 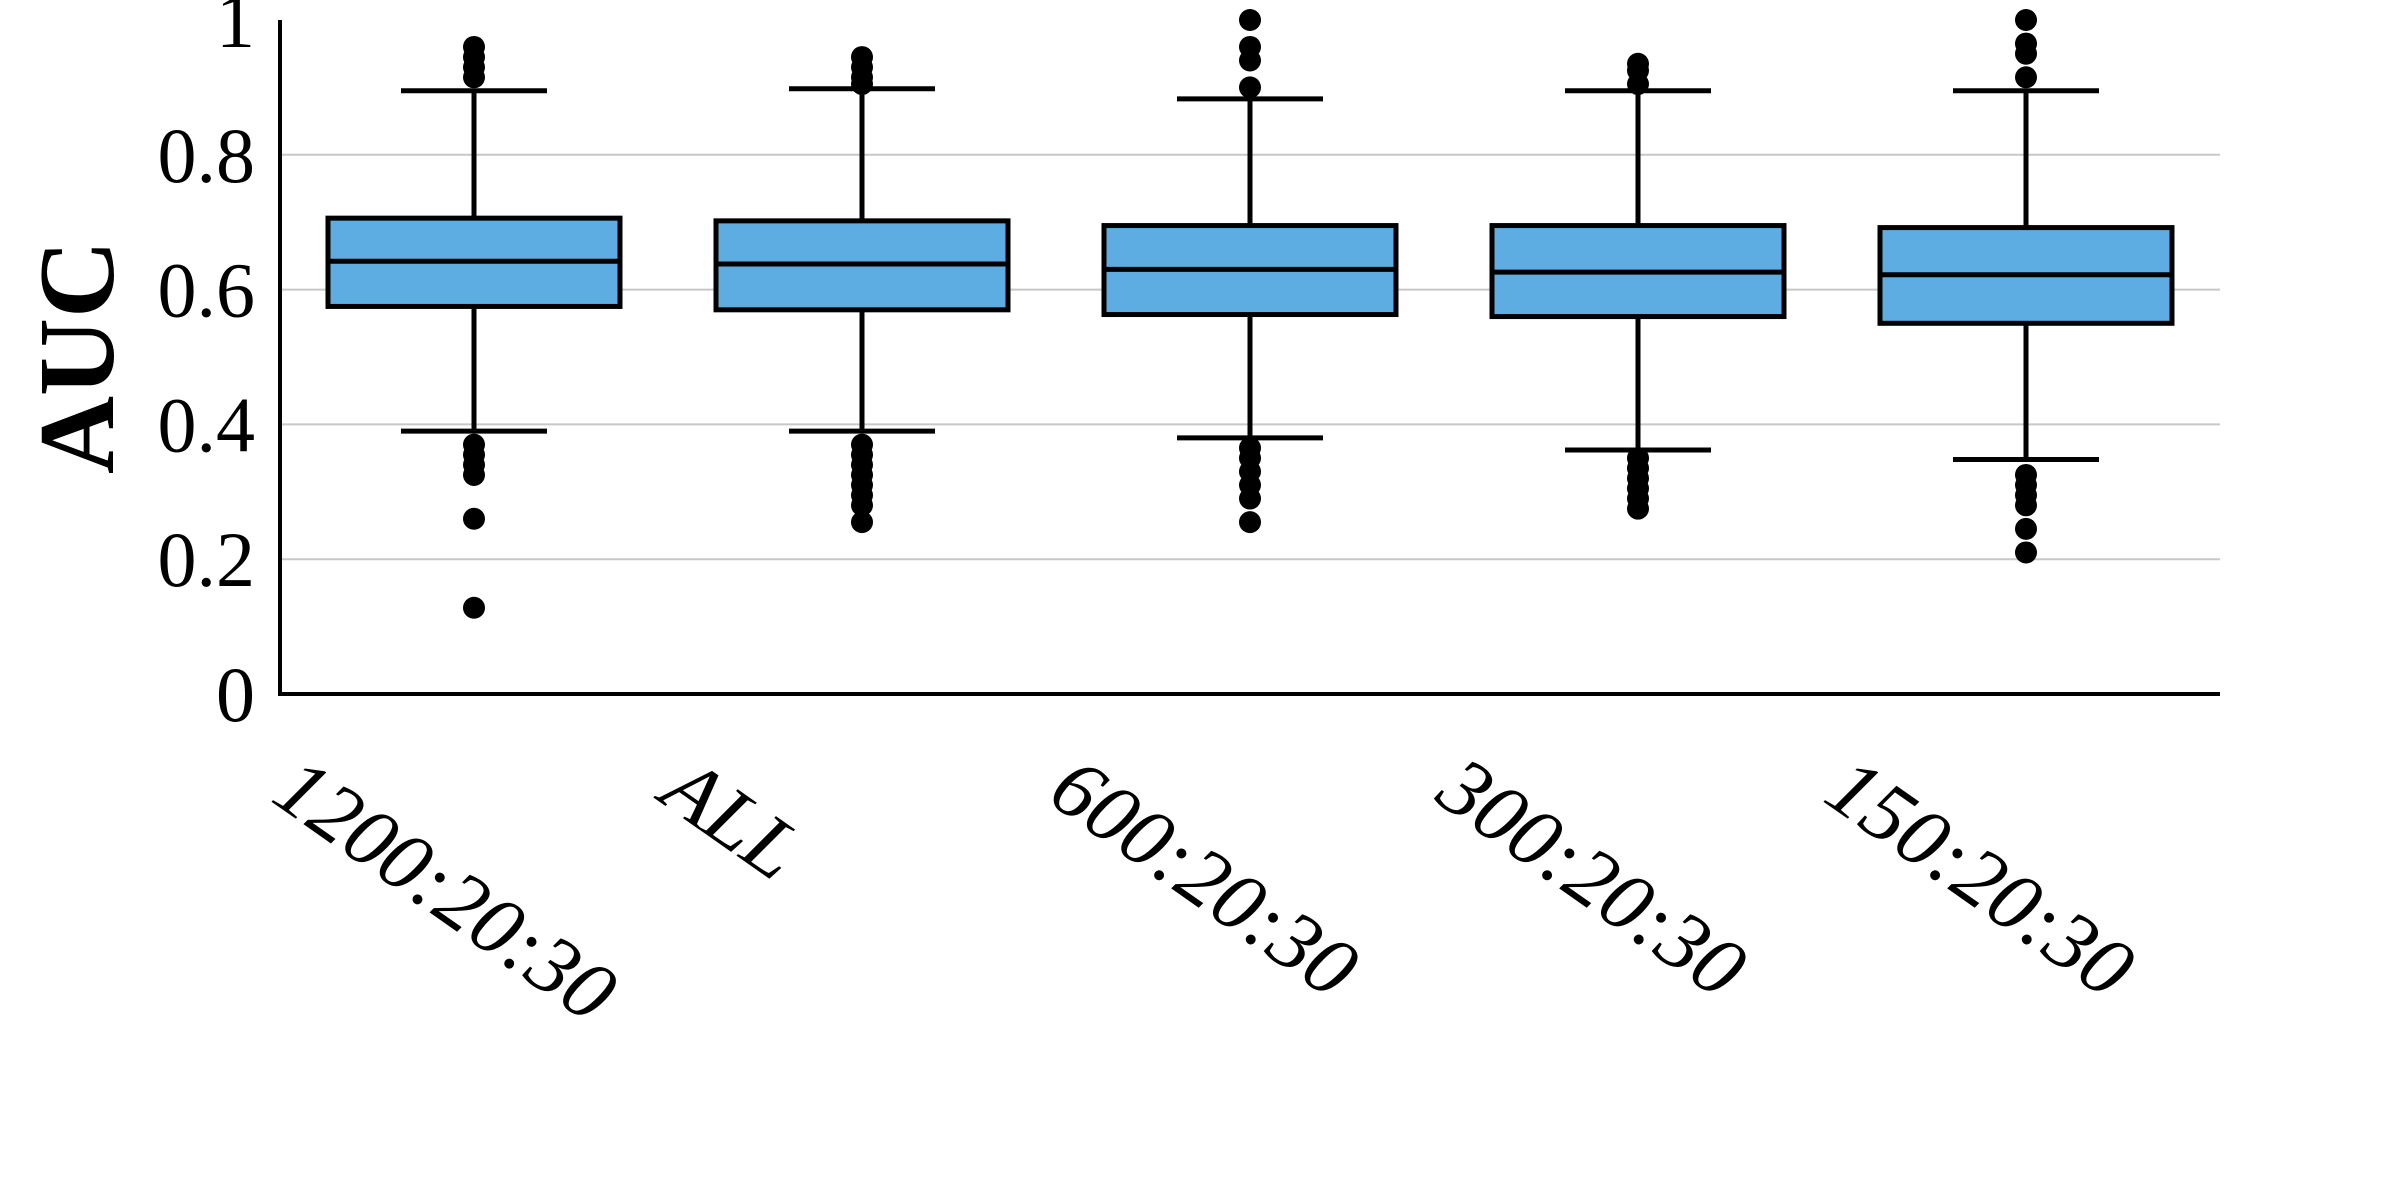 What do you see at coordinates (207, 424) in the screenshot?
I see `y-tick-label: 0.4` at bounding box center [207, 424].